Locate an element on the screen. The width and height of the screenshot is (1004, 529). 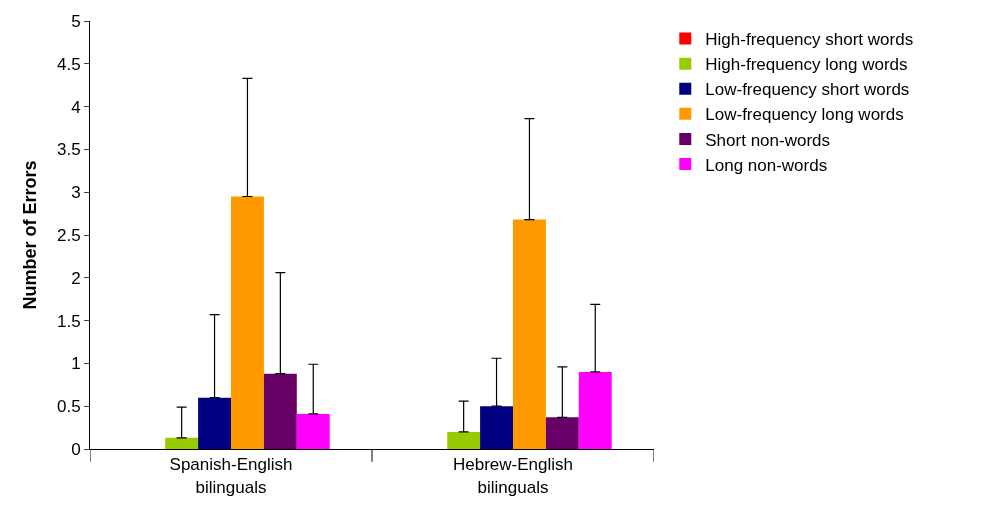
y-tick-label: 1 is located at coordinates (76, 364).